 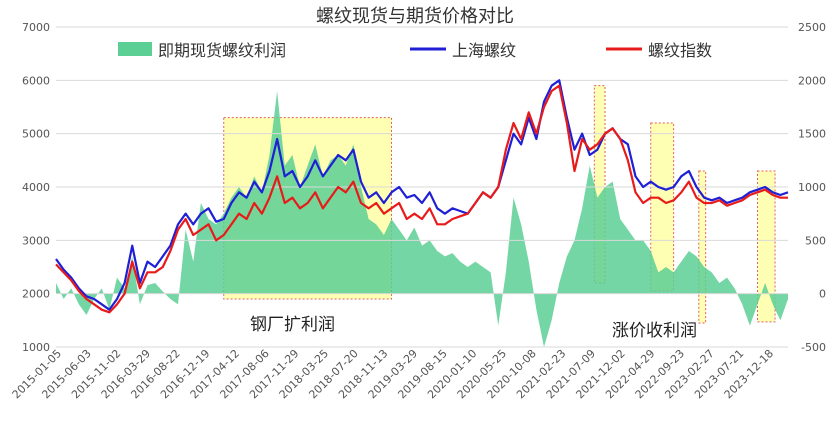 I want to click on legend-label-profit: 即期现货螺纹利润, so click(x=222, y=50).